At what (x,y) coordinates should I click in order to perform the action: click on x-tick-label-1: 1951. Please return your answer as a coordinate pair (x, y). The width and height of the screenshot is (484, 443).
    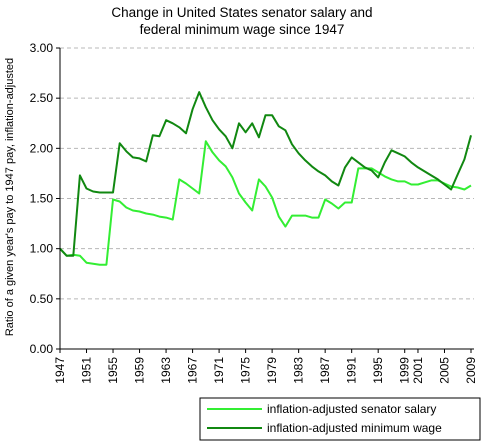
    Looking at the image, I should click on (87, 370).